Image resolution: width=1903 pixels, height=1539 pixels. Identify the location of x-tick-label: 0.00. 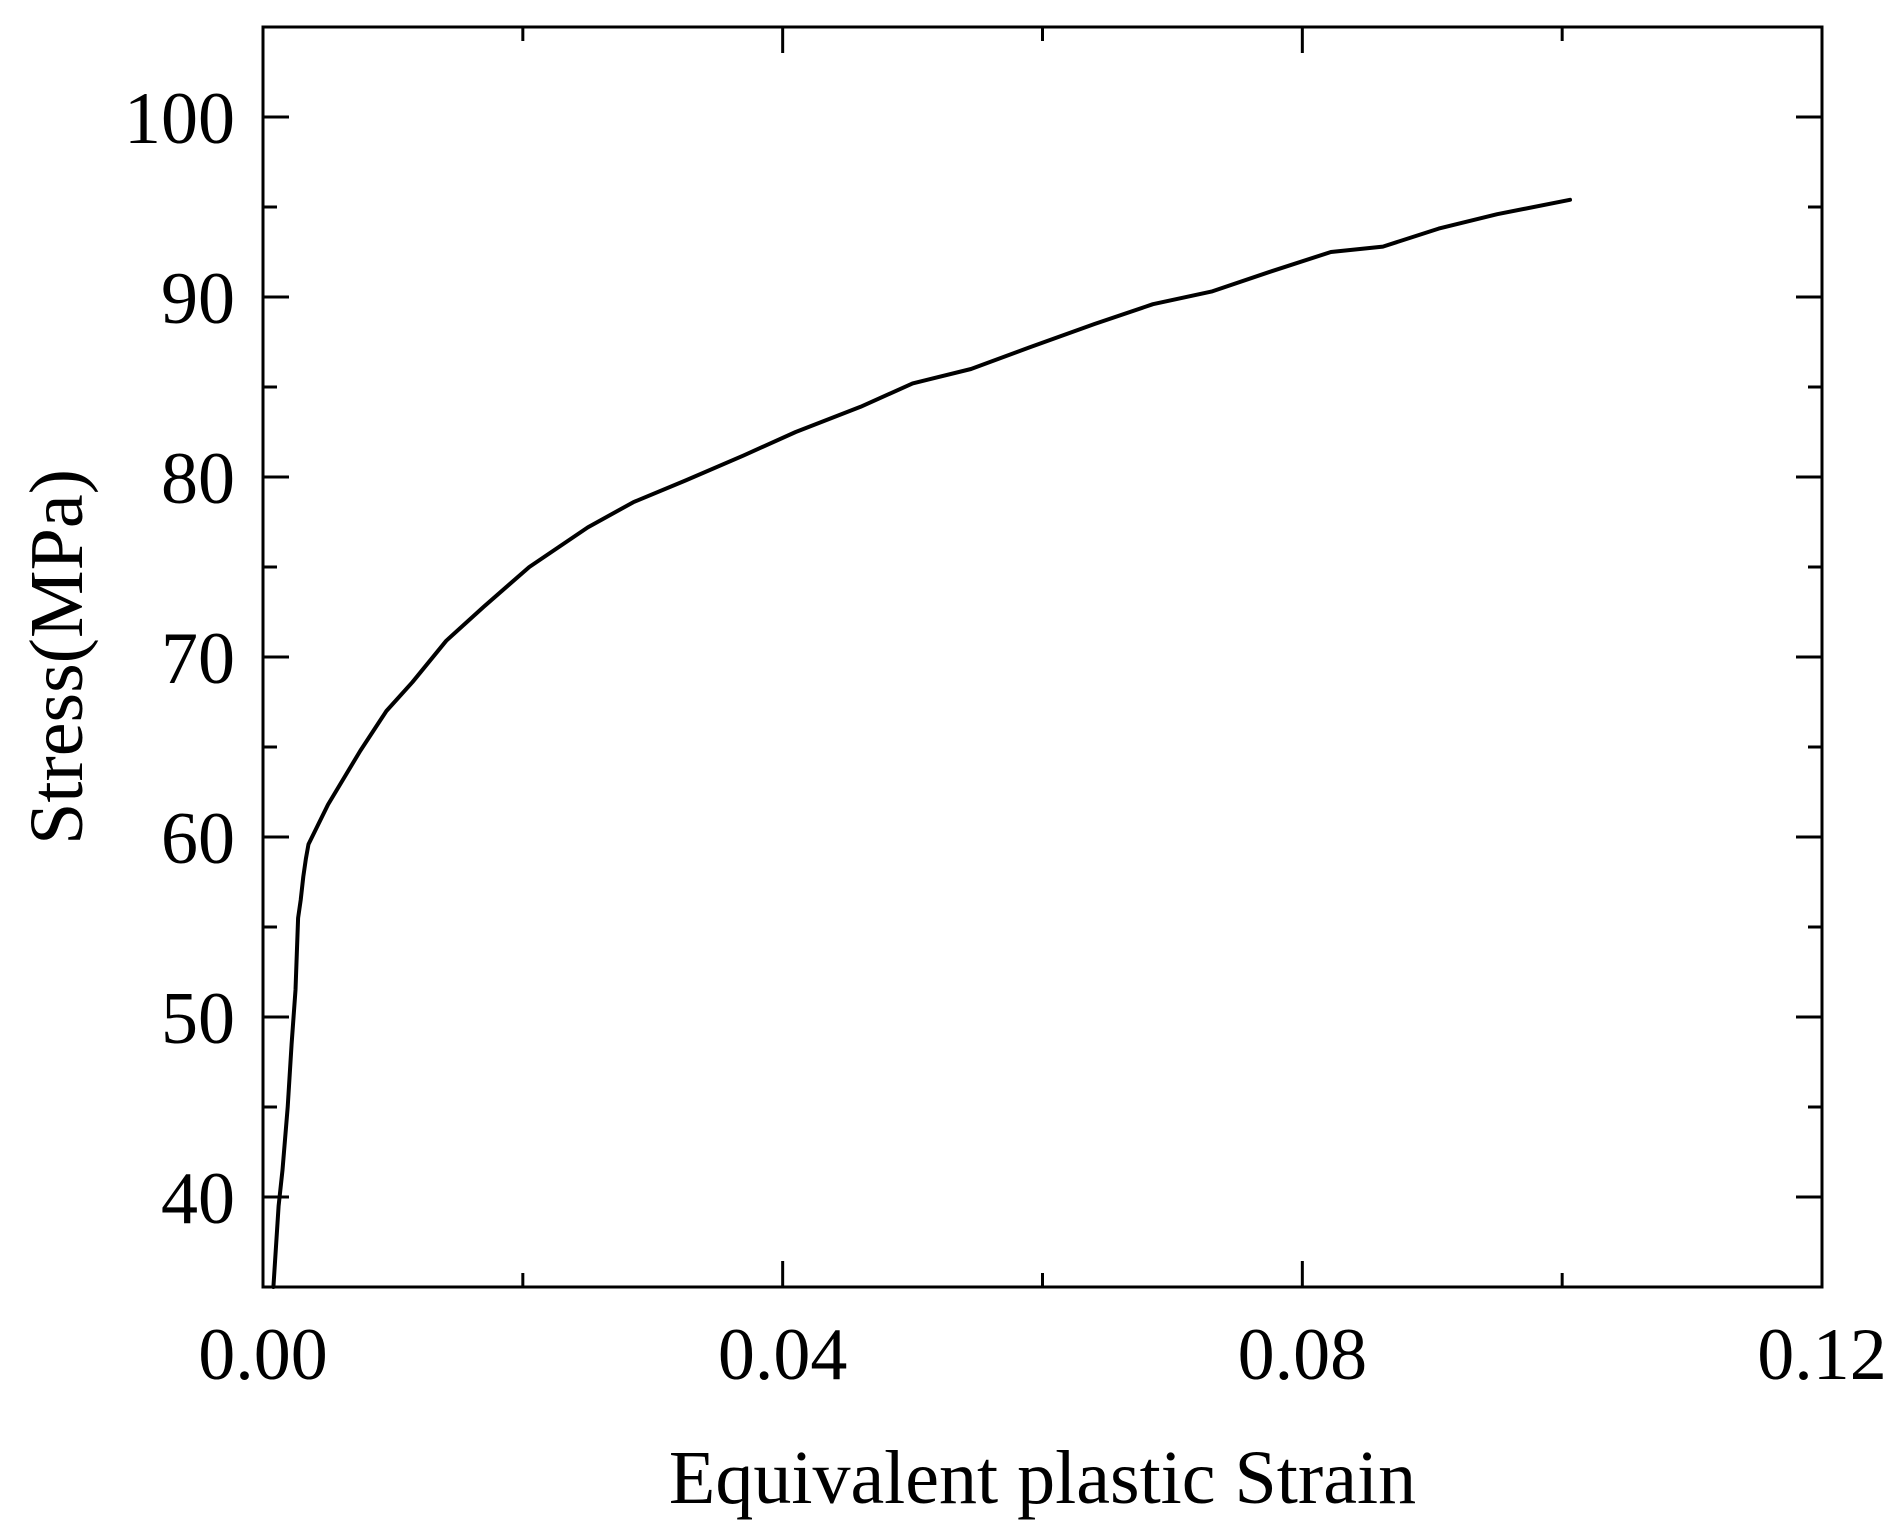
(263, 1355).